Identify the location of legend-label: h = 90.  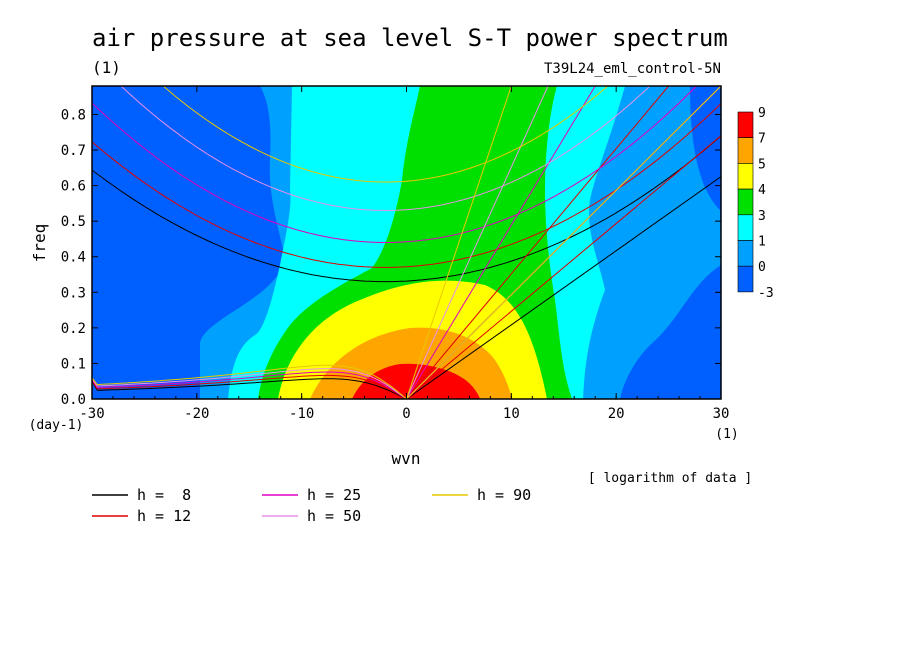
(504, 495).